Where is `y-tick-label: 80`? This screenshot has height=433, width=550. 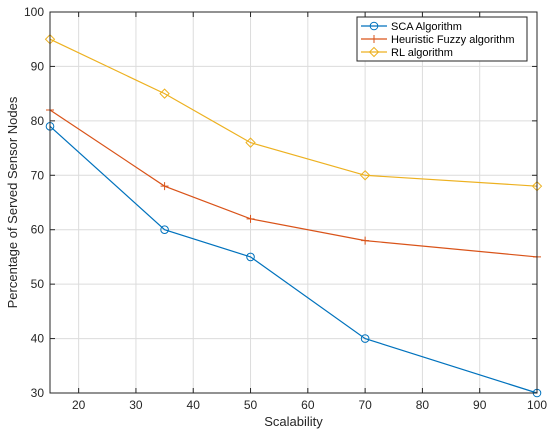
y-tick-label: 80 is located at coordinates (38, 121).